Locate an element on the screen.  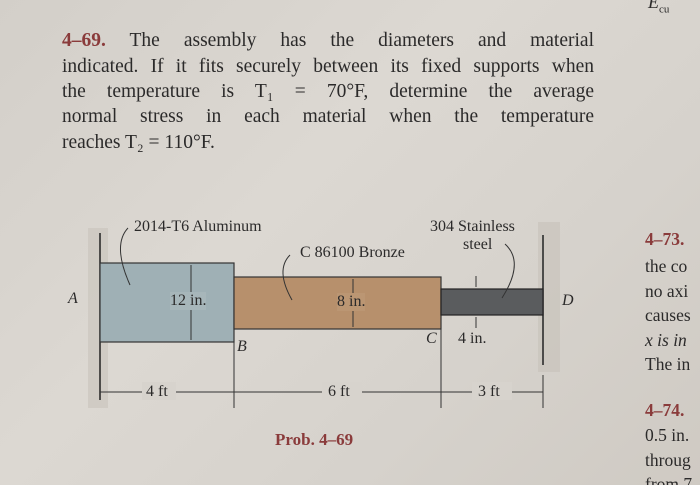
p73-line: no axi is located at coordinates (667, 291).